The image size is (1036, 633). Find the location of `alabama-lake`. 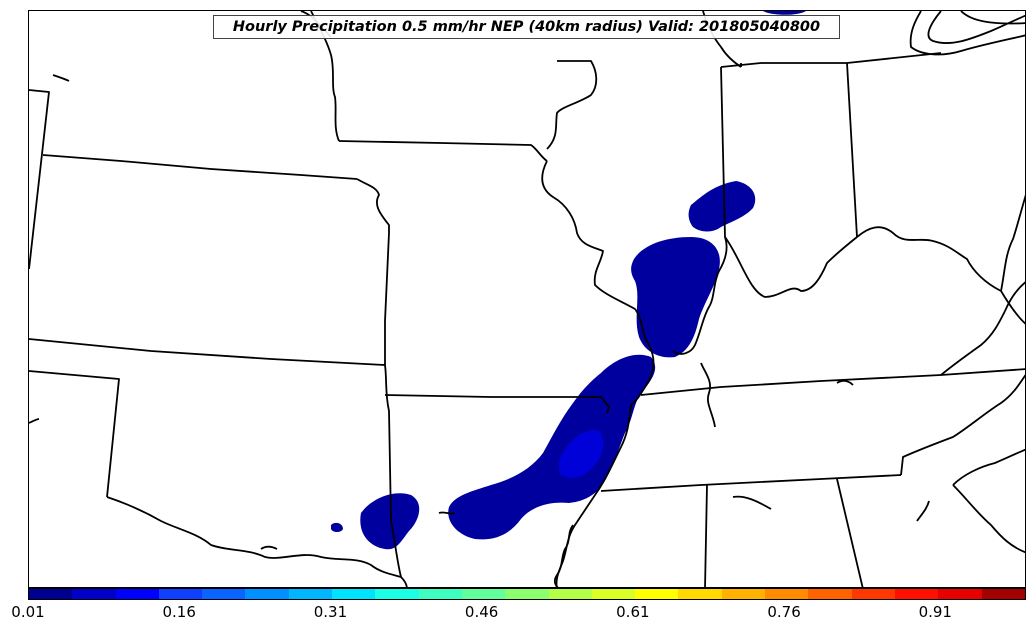

alabama-lake is located at coordinates (752, 502).